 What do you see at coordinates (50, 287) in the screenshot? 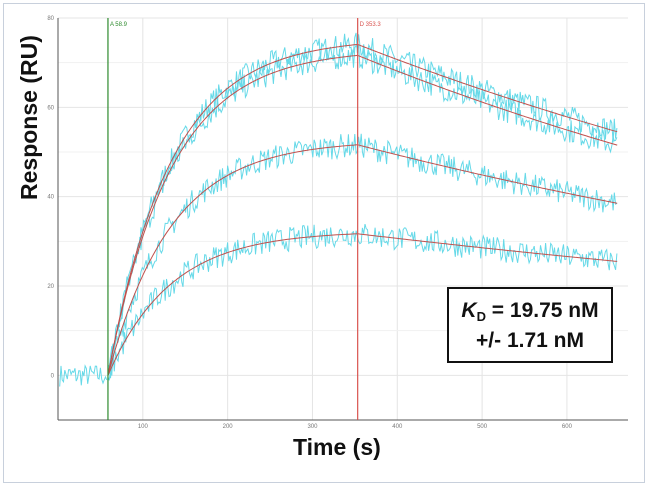
I see `y-tick-label: 20` at bounding box center [50, 287].